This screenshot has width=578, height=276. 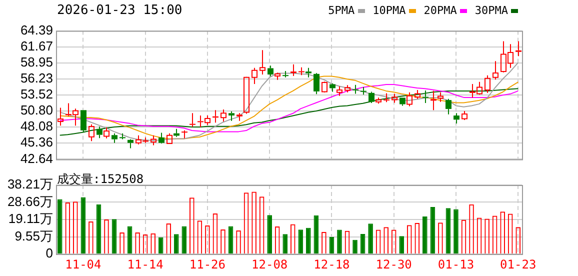 What do you see at coordinates (518, 264) in the screenshot?
I see `x-tick-label: 01-23` at bounding box center [518, 264].